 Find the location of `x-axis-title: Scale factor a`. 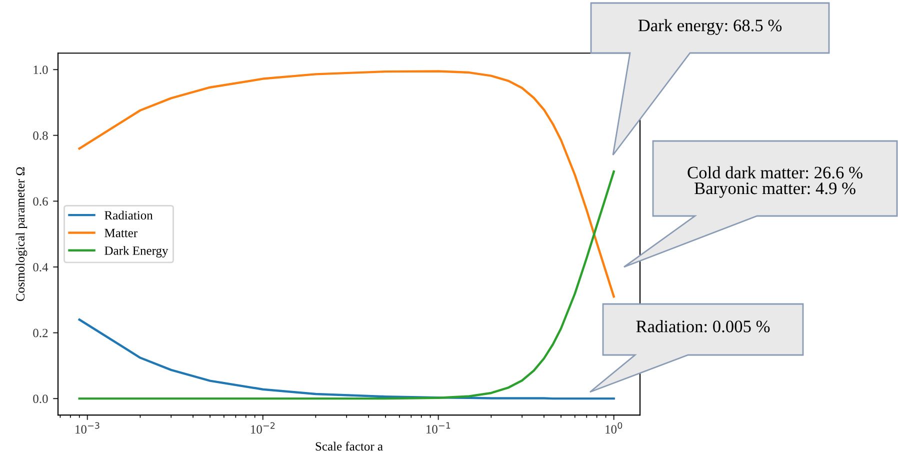

x-axis-title: Scale factor a is located at coordinates (349, 446).